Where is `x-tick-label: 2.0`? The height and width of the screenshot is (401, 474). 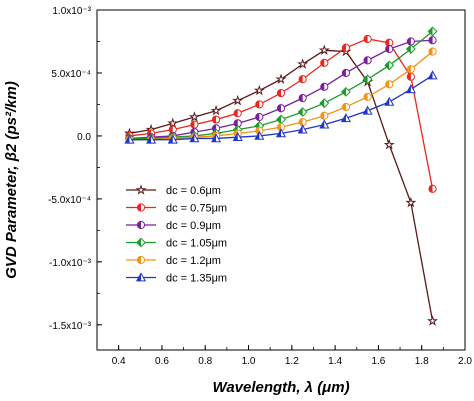
x-tick-label: 2.0 is located at coordinates (465, 361).